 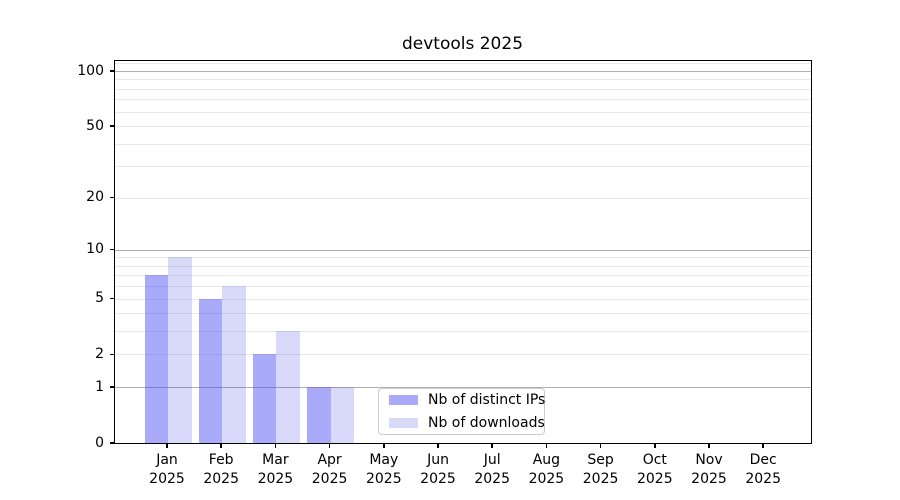 I want to click on legend: Nb of distinct IPs Nb of downloads, so click(x=461, y=411).